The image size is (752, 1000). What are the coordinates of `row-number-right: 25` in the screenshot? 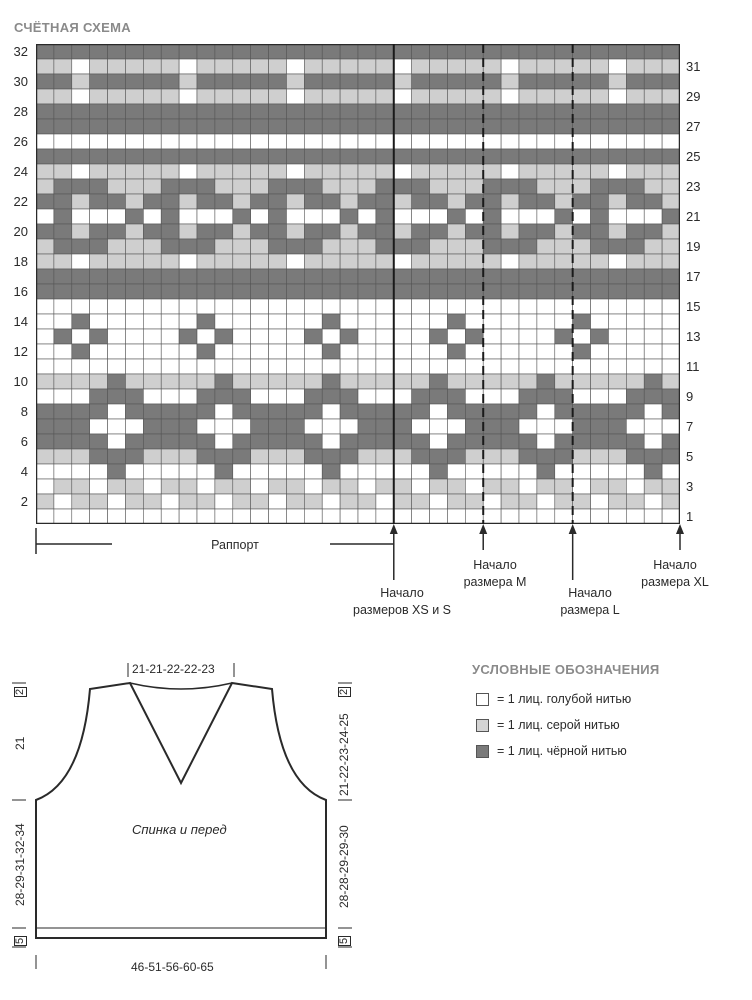 It's located at (693, 156).